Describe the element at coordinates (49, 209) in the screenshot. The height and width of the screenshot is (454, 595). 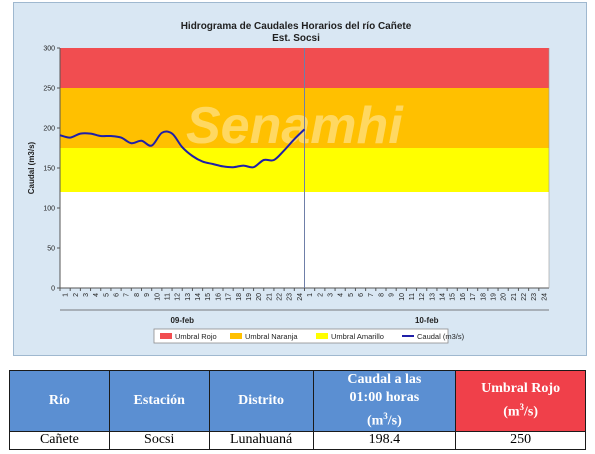
I see `y-tick-label: 100` at that location.